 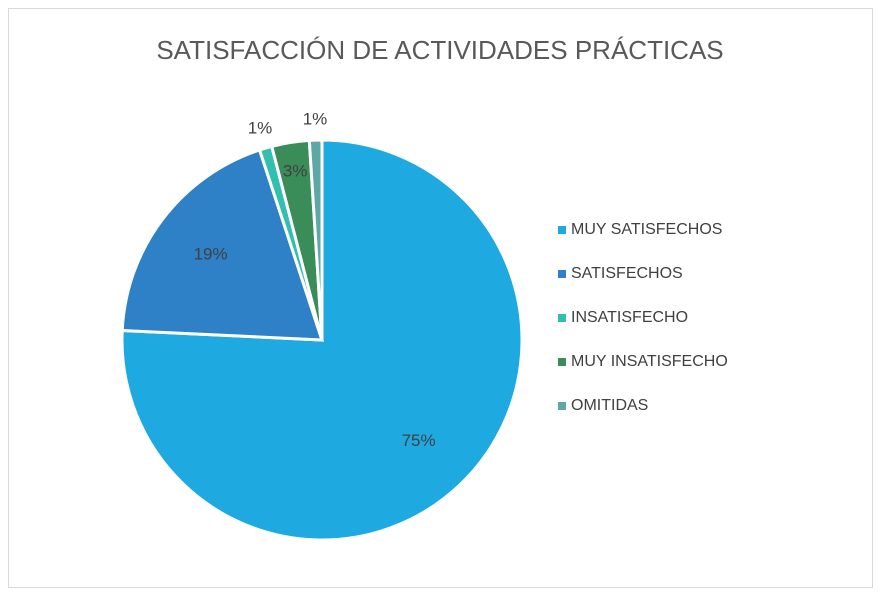 I want to click on legend-label: MUY SATISFECHOS, so click(x=646, y=229).